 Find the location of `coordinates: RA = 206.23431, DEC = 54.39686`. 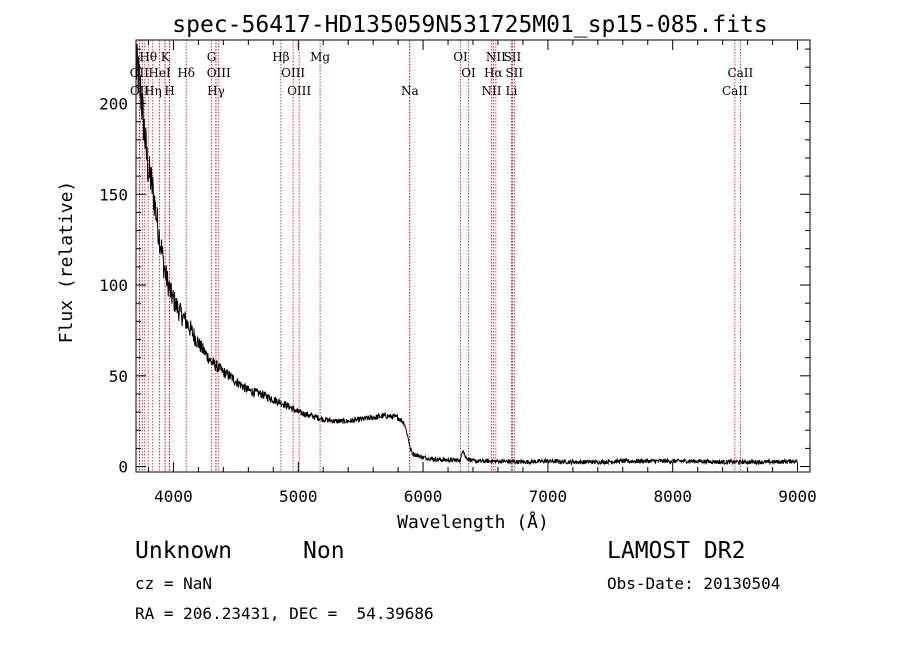

coordinates: RA = 206.23431, DEC = 54.39686 is located at coordinates (284, 613).